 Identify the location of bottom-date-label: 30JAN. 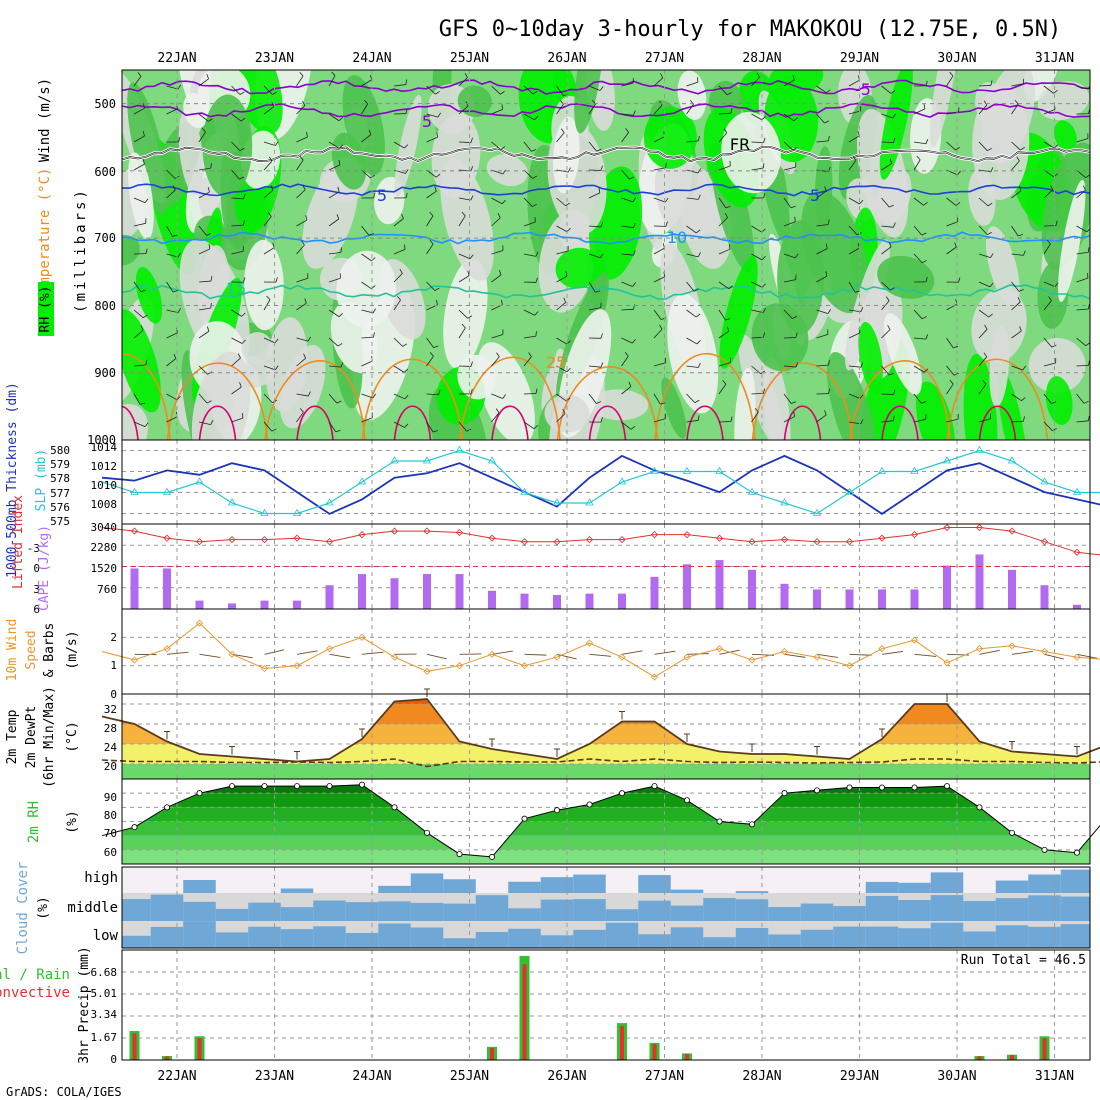
(956, 1076).